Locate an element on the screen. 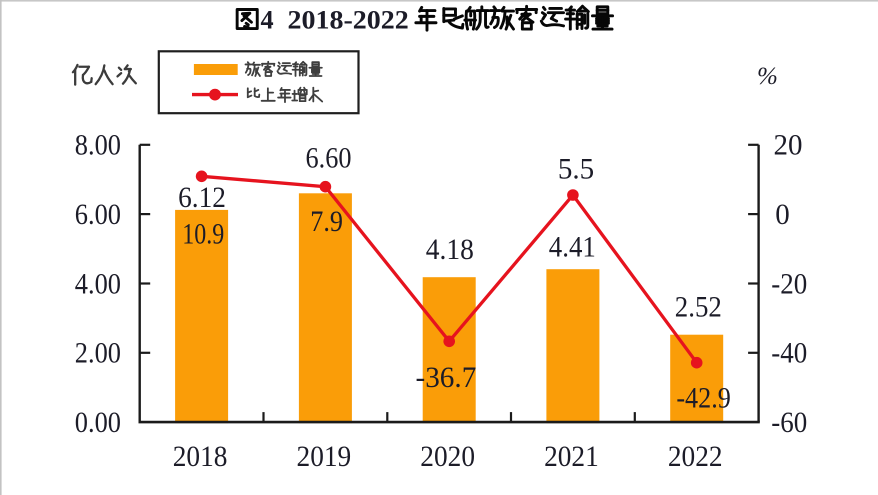  svg-text: 5.5 is located at coordinates (576, 169).